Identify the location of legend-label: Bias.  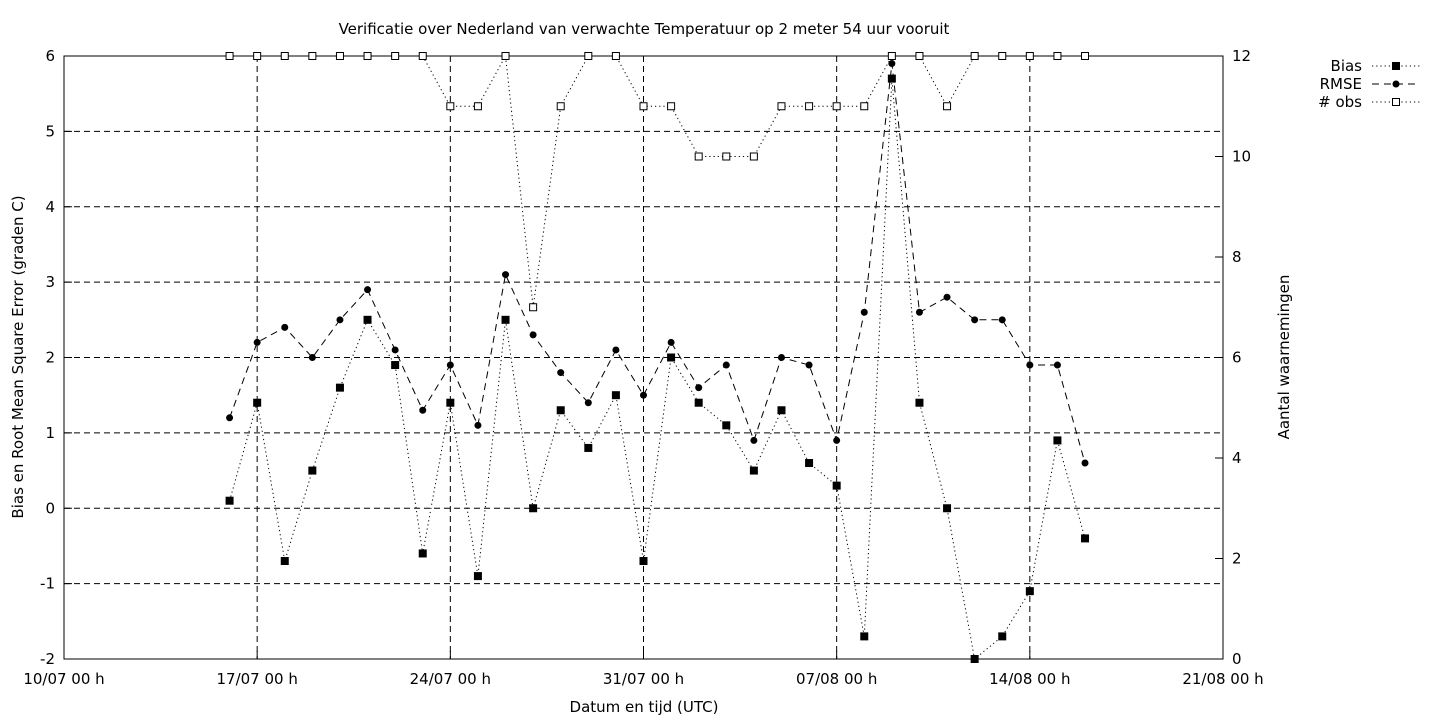
(1347, 66).